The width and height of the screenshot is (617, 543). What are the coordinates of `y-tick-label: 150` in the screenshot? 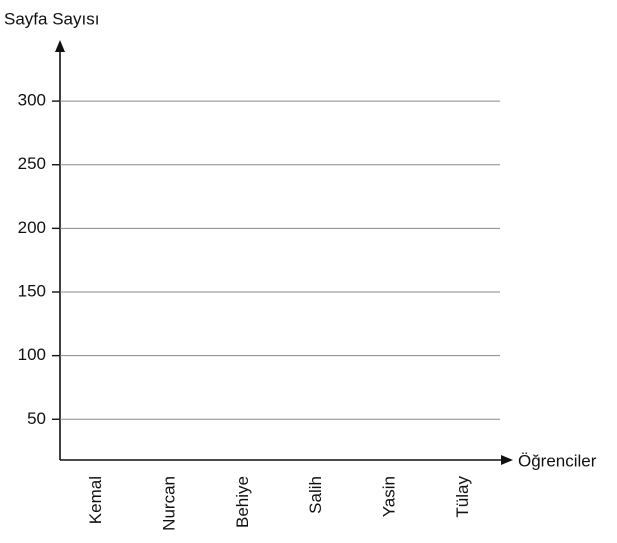 It's located at (32, 290).